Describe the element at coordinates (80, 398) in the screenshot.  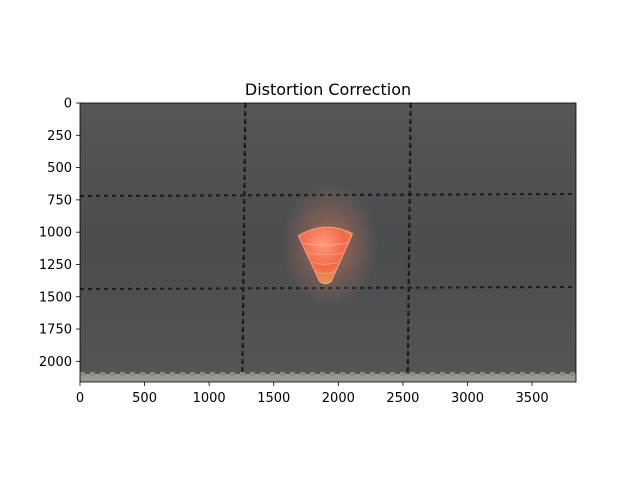
I see `x-tick-label: 0` at that location.